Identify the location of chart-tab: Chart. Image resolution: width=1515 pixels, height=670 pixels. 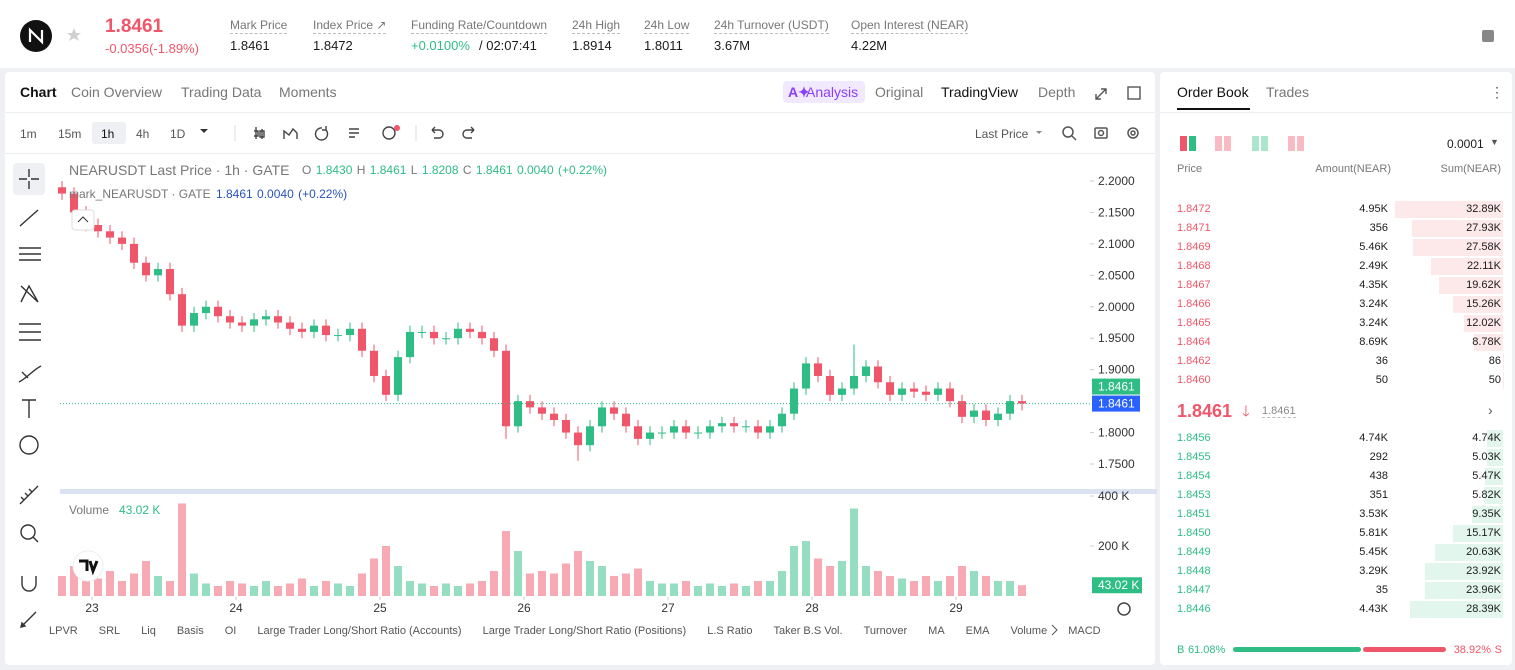
(38, 92).